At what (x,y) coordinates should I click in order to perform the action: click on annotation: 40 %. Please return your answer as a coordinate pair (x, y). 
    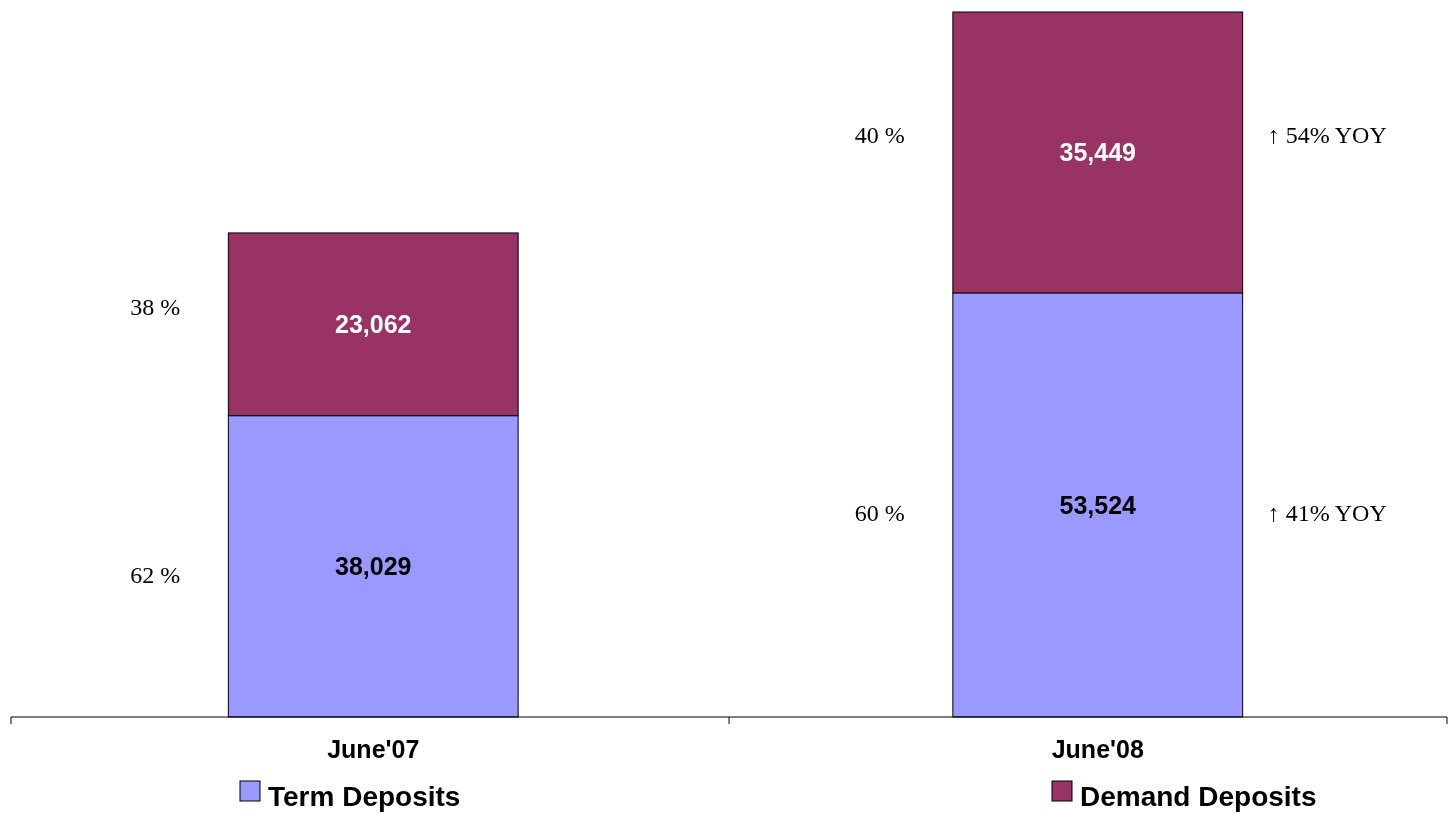
    Looking at the image, I should click on (879, 134).